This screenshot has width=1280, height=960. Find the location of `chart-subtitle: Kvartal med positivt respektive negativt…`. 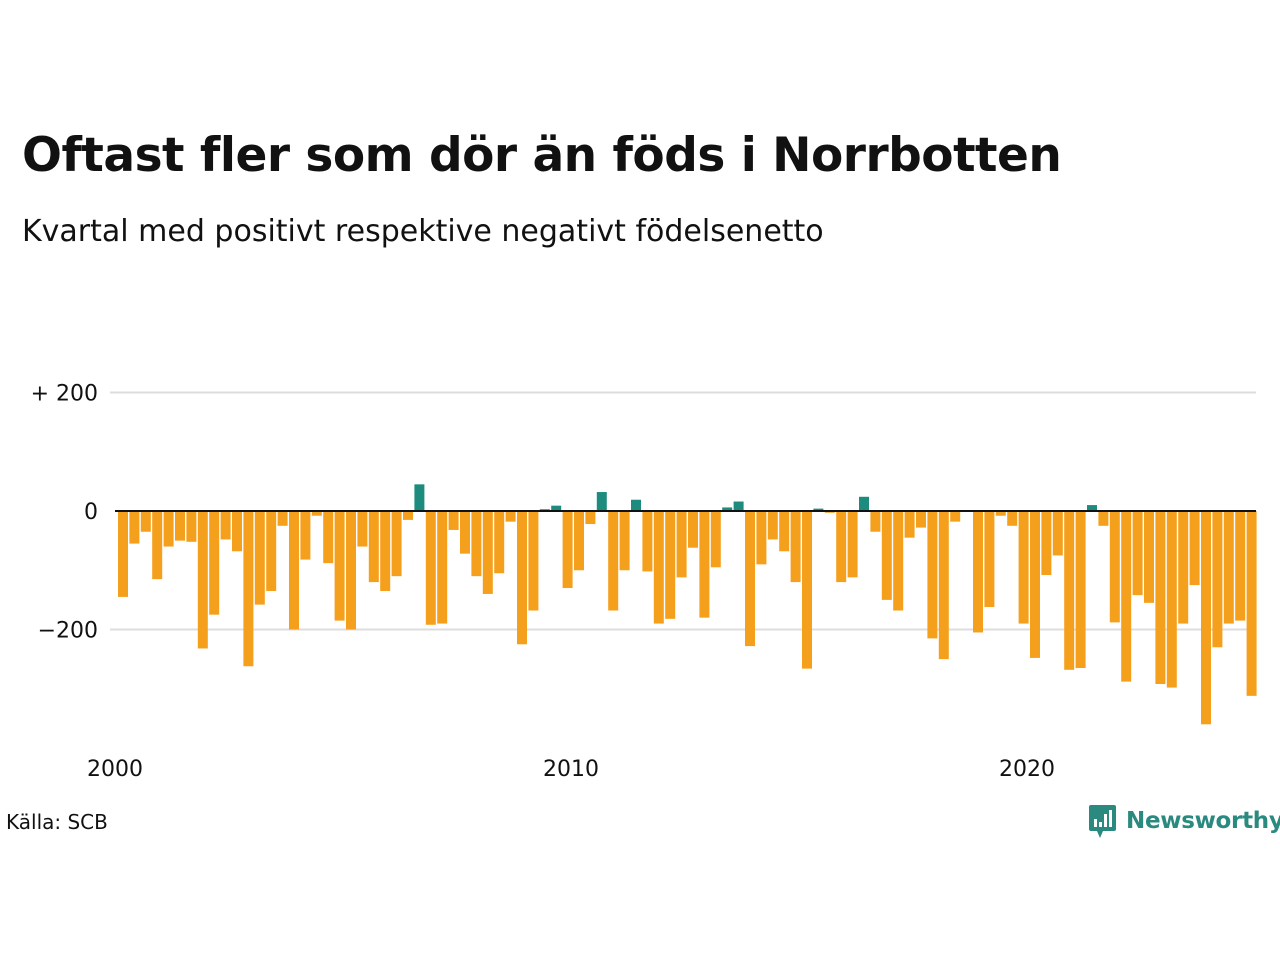

chart-subtitle: Kvartal med positivt respektive negativt… is located at coordinates (423, 231).